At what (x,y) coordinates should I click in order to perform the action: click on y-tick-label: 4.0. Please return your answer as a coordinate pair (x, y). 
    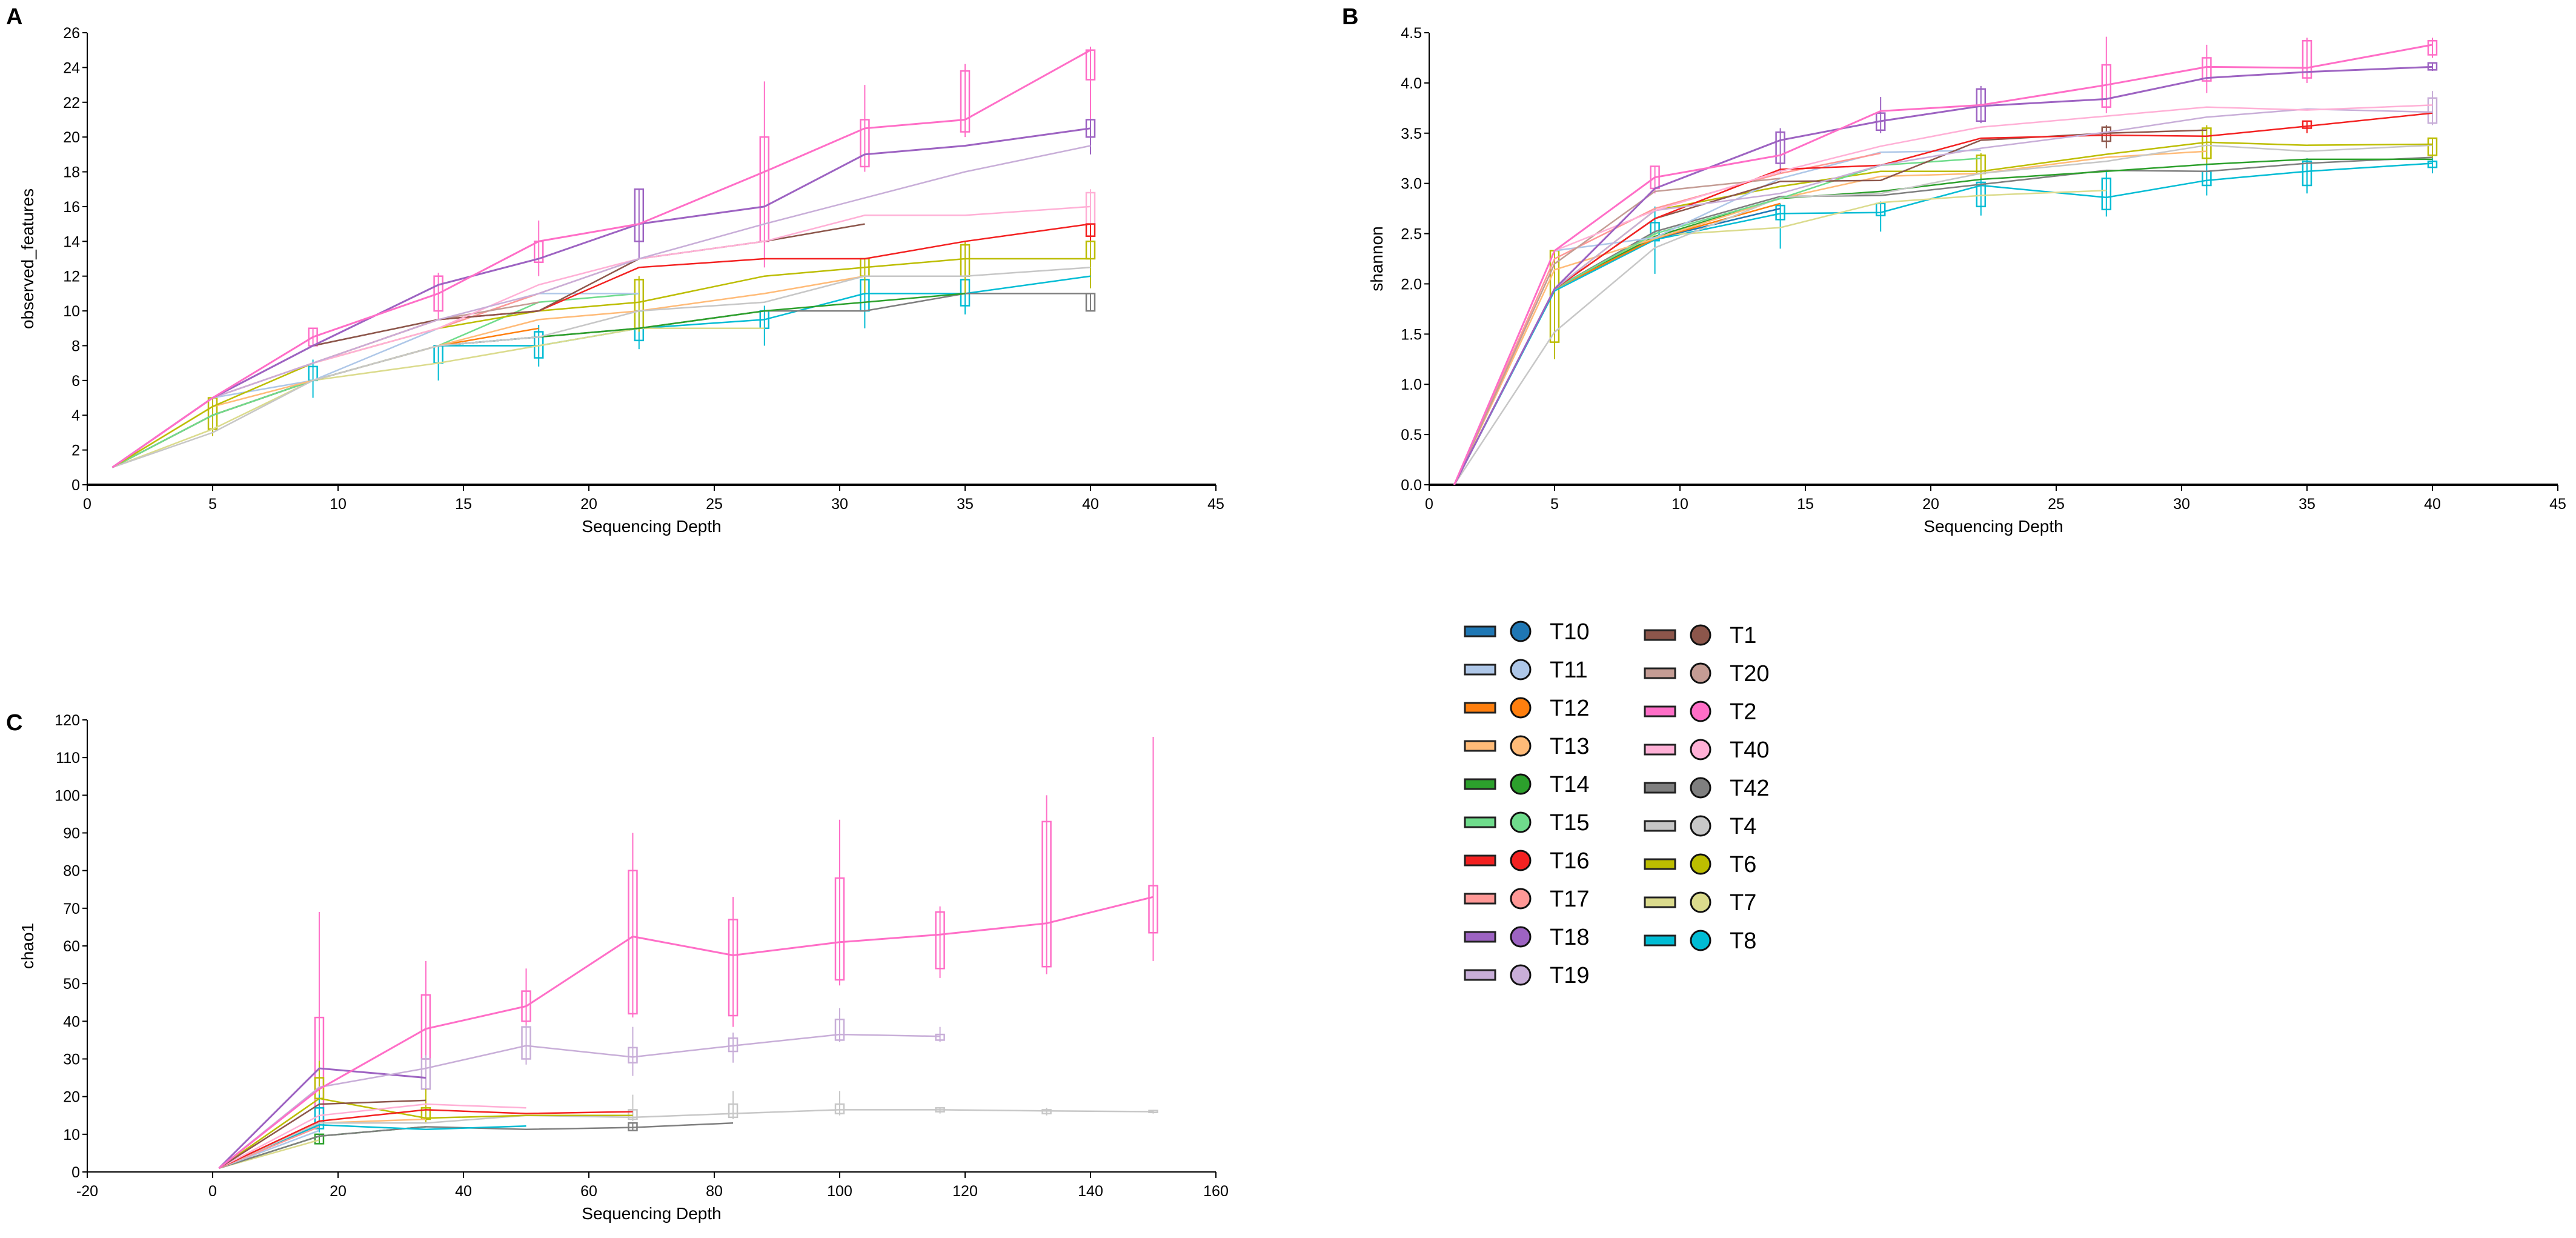
    Looking at the image, I should click on (1411, 83).